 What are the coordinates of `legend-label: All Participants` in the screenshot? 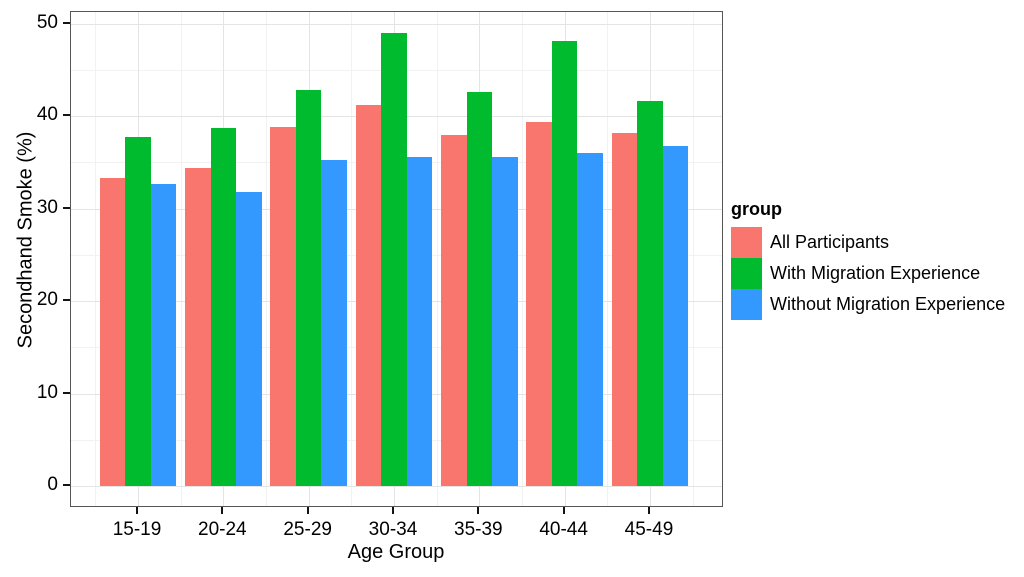 It's located at (830, 242).